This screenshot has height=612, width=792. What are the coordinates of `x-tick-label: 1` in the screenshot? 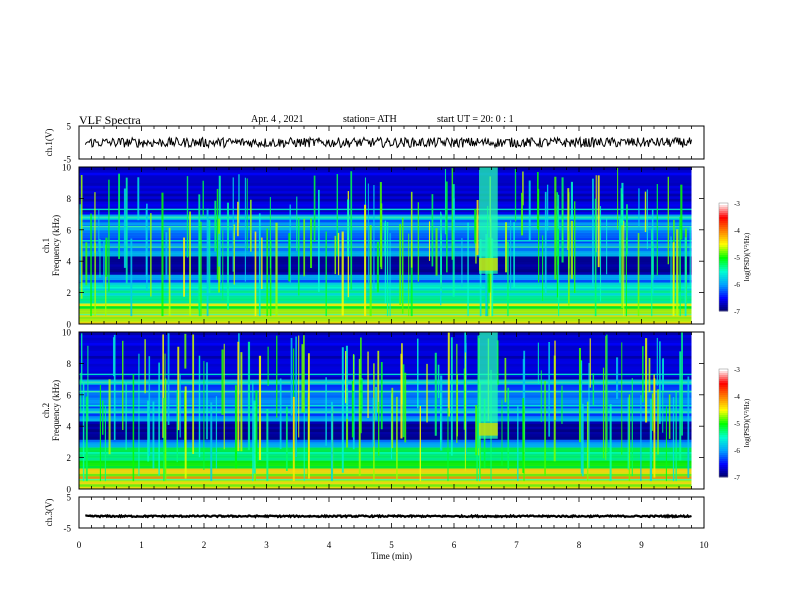 It's located at (141, 545).